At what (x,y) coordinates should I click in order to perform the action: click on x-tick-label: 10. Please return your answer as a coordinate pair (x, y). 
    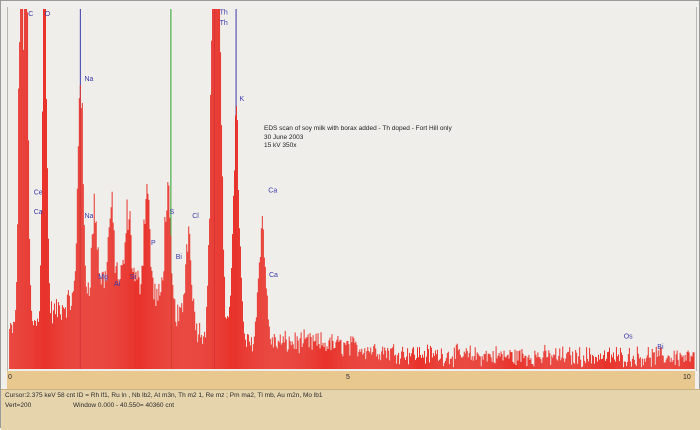
    Looking at the image, I should click on (687, 377).